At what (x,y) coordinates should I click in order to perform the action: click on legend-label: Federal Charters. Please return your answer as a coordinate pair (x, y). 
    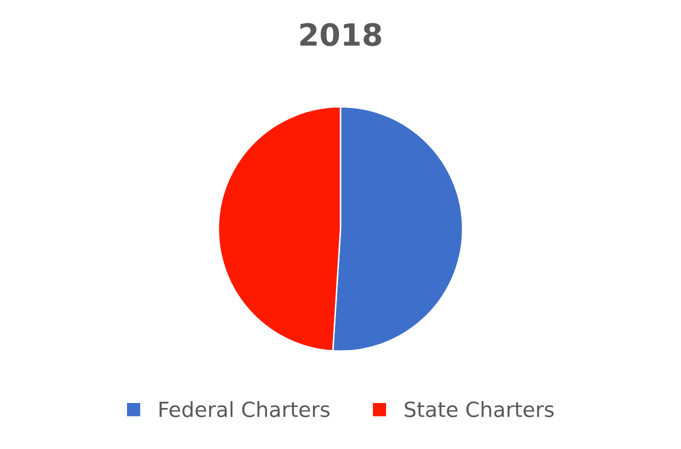
    Looking at the image, I should click on (245, 409).